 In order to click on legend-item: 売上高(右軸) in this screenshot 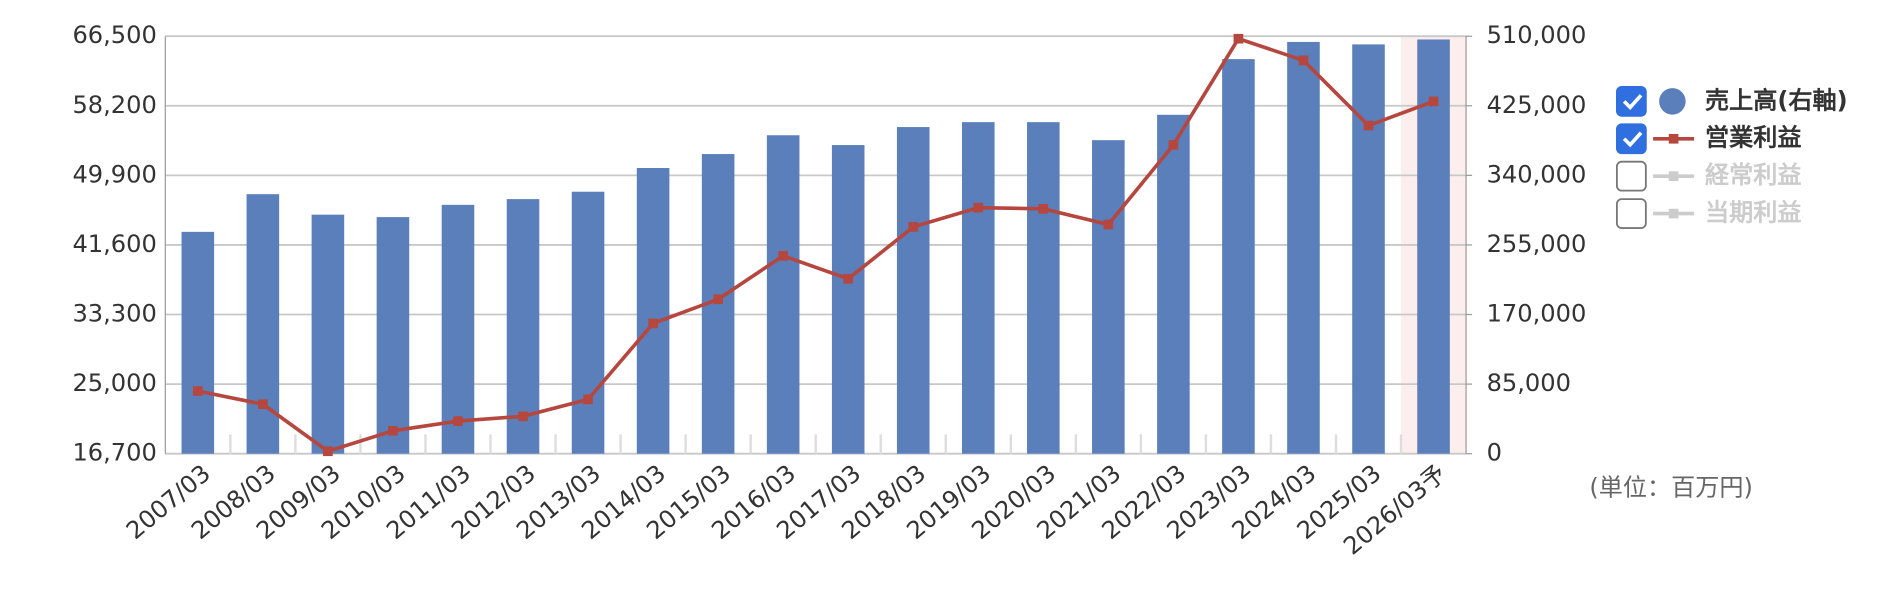, I will do `click(1731, 101)`.